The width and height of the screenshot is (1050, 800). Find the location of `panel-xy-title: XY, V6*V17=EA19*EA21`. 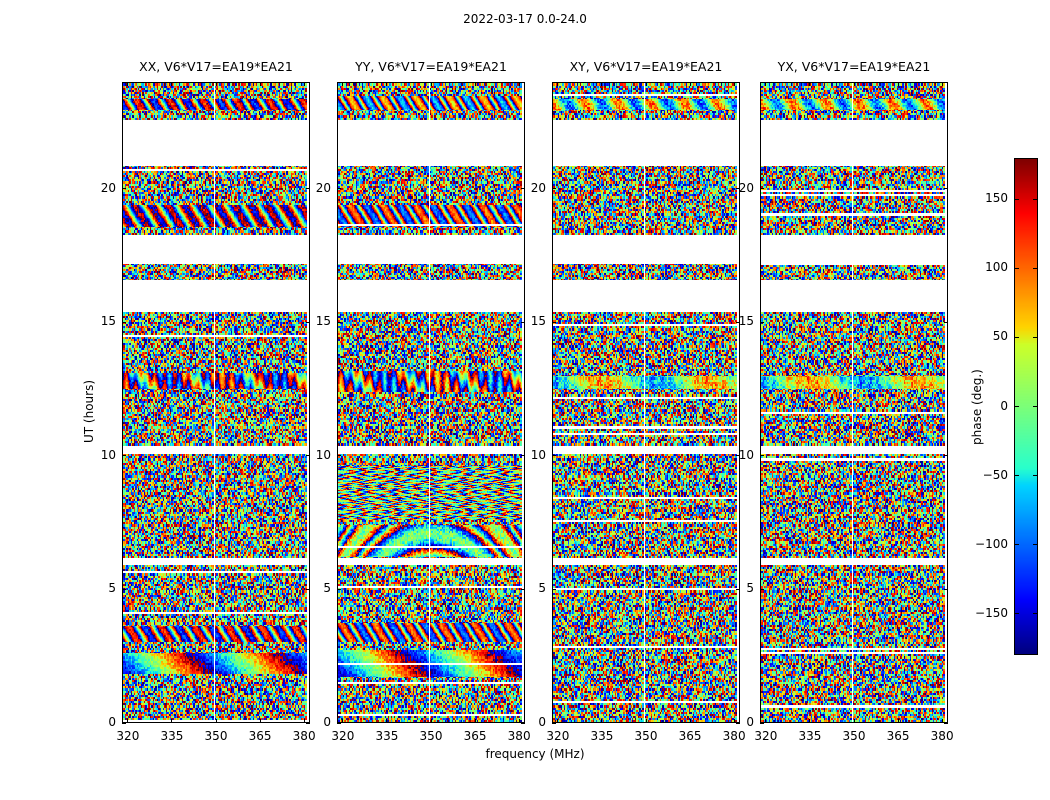

panel-xy-title: XY, V6*V17=EA19*EA21 is located at coordinates (646, 66).